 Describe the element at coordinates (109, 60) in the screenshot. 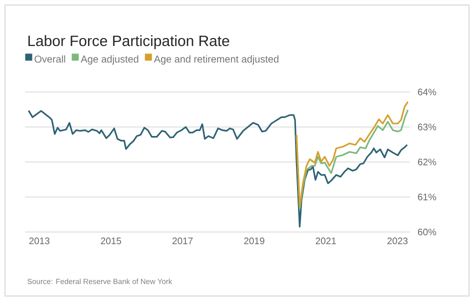

I see `legend-label: Age adjusted` at that location.